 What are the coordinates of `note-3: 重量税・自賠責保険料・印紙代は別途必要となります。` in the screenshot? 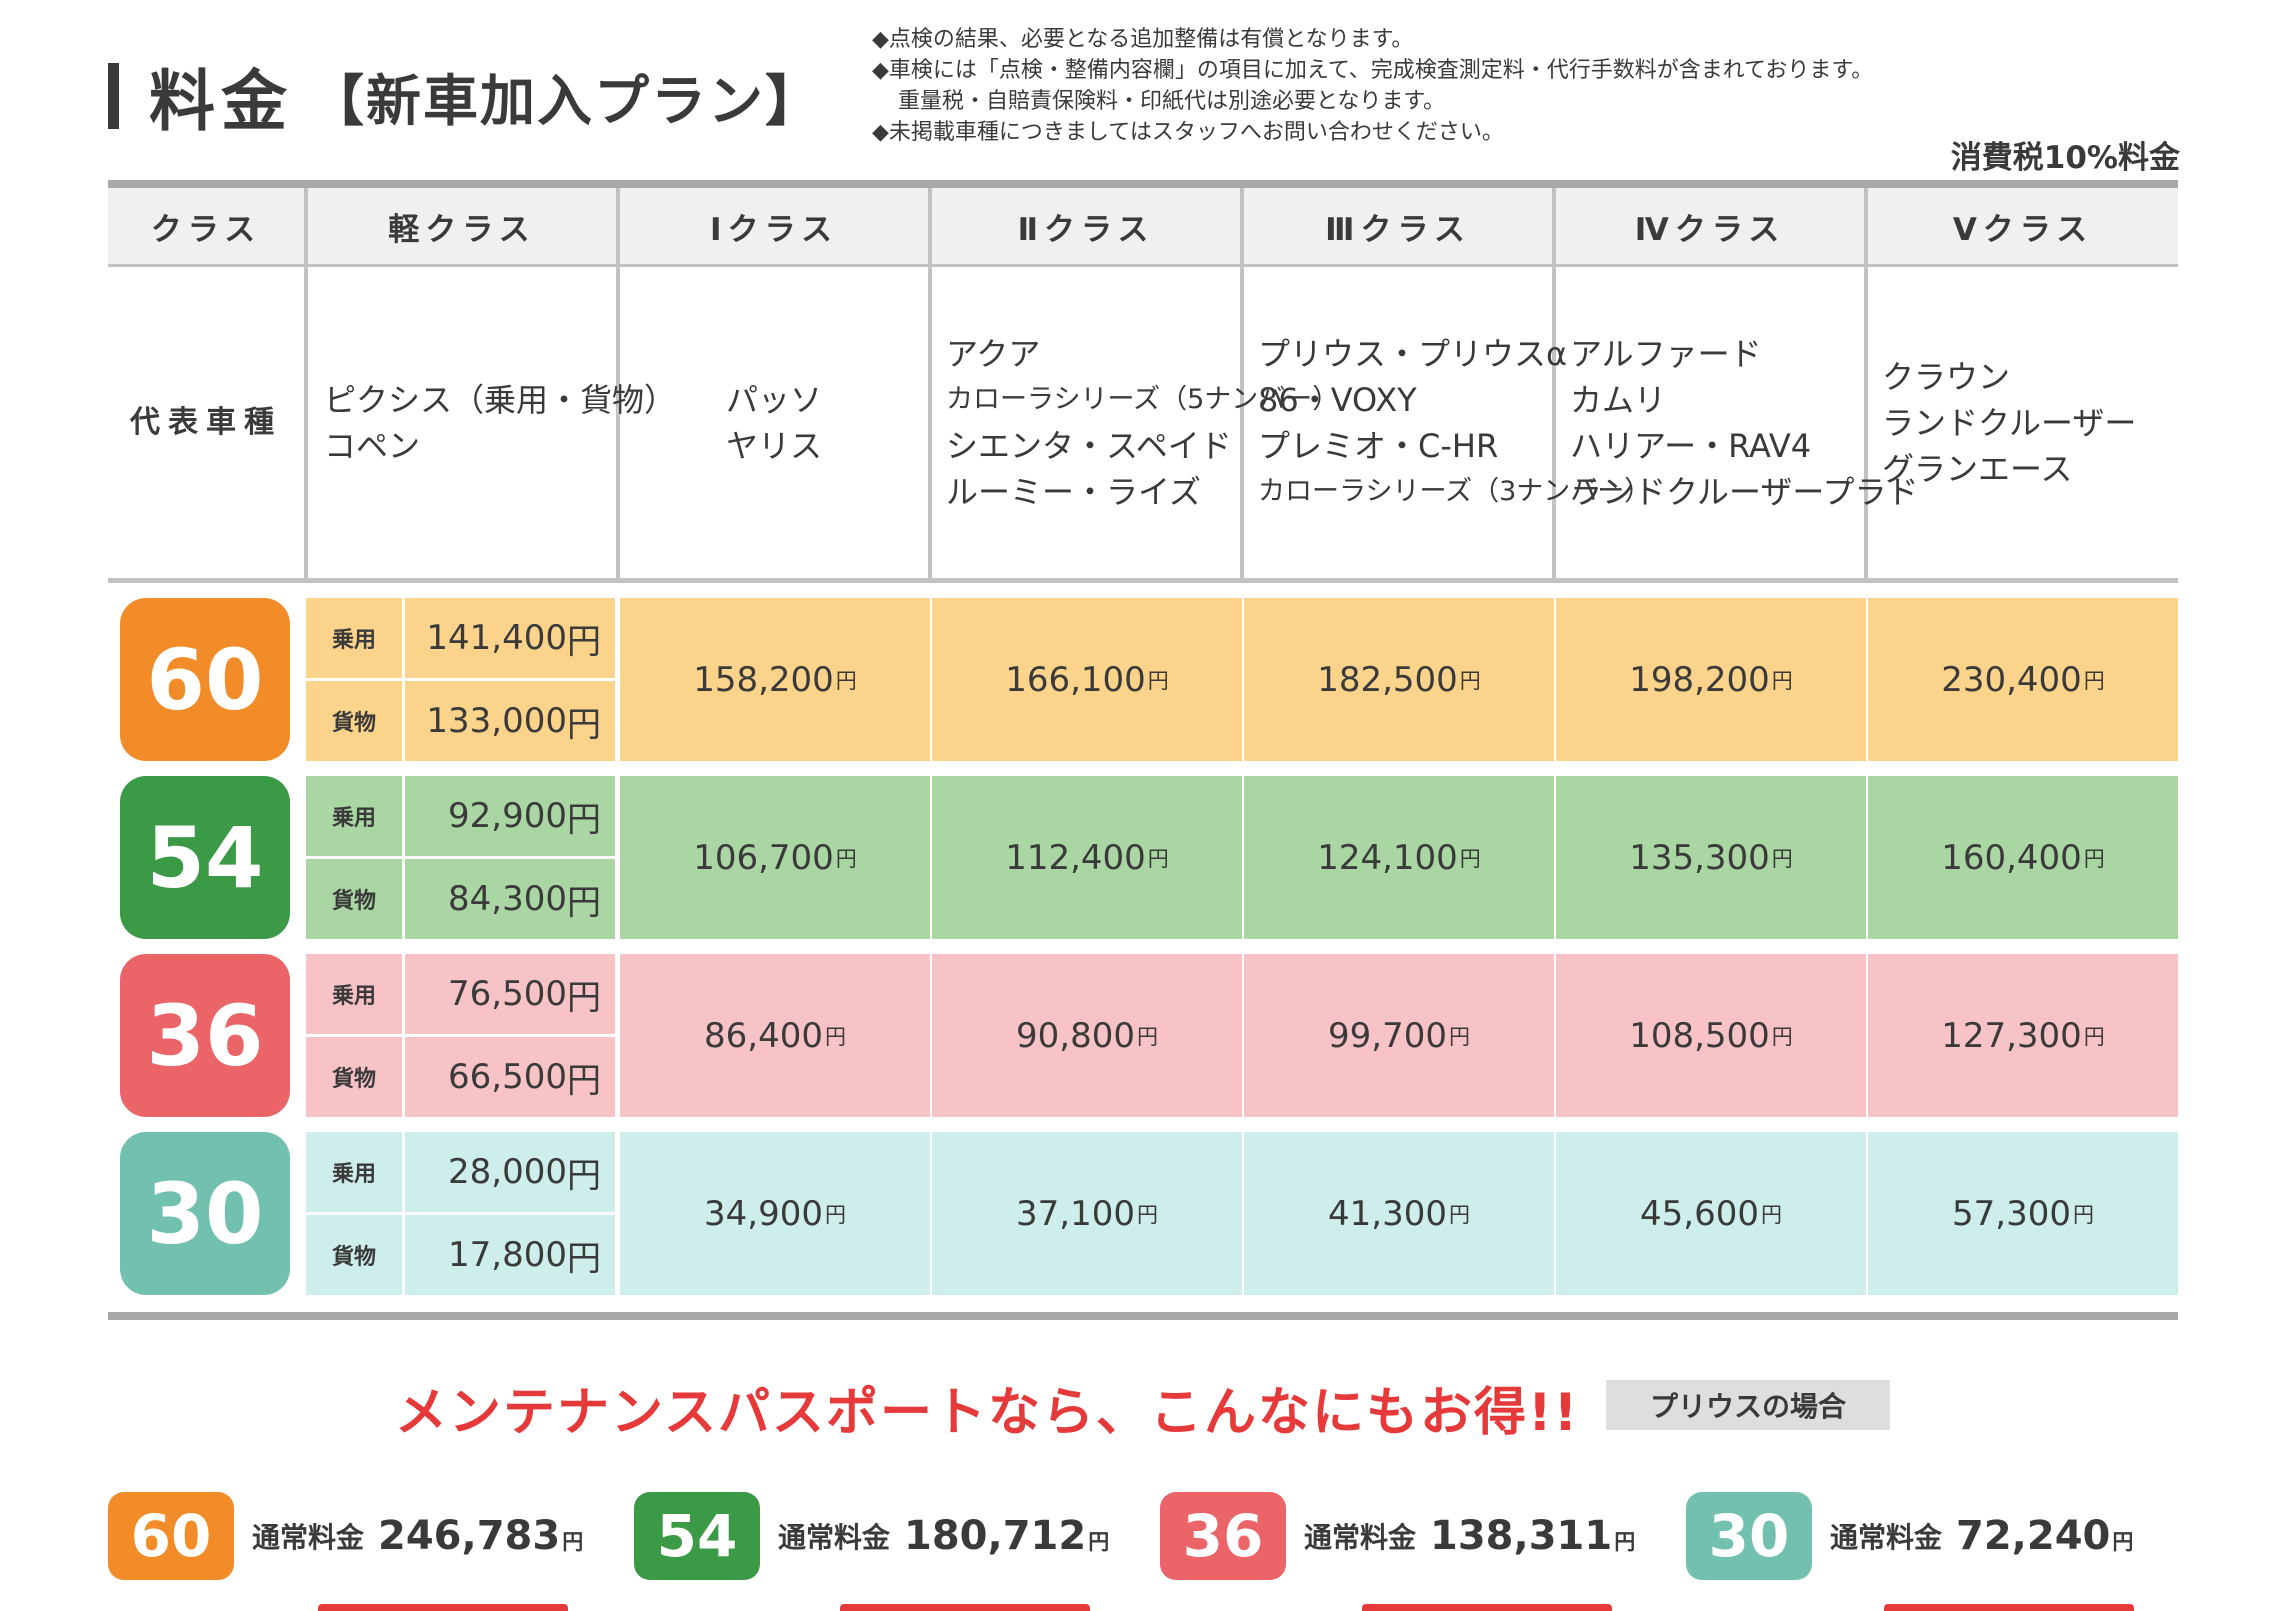 It's located at (1172, 101).